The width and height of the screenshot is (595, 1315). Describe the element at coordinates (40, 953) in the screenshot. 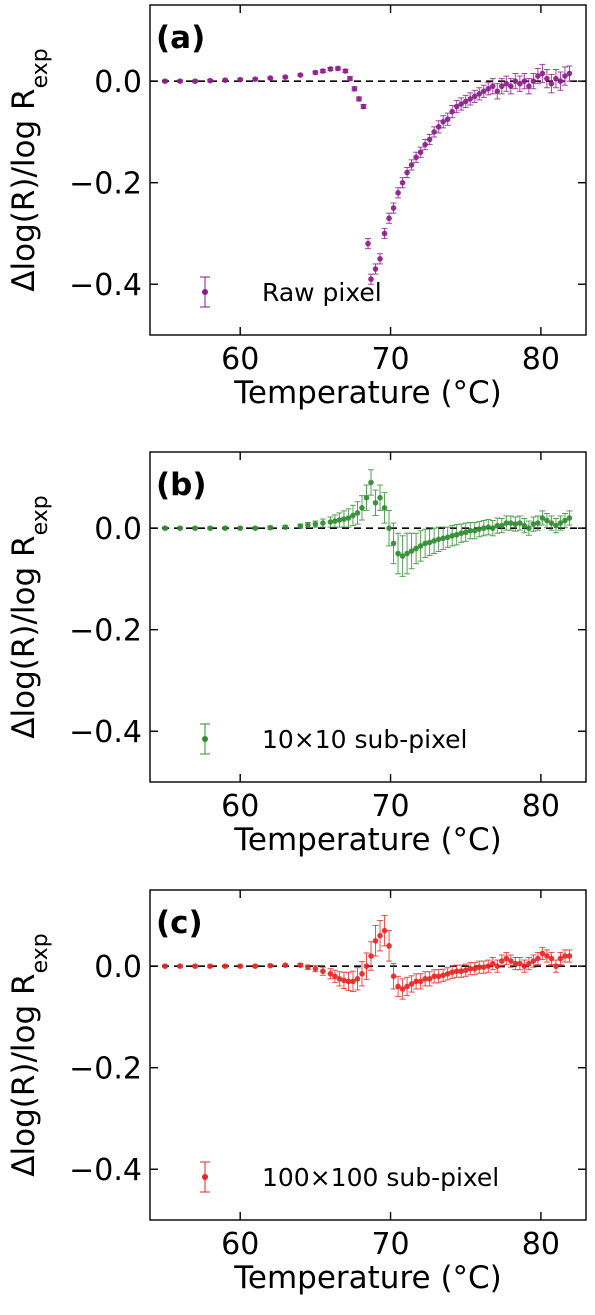

I see `y-axis-title-subscript: exp` at that location.